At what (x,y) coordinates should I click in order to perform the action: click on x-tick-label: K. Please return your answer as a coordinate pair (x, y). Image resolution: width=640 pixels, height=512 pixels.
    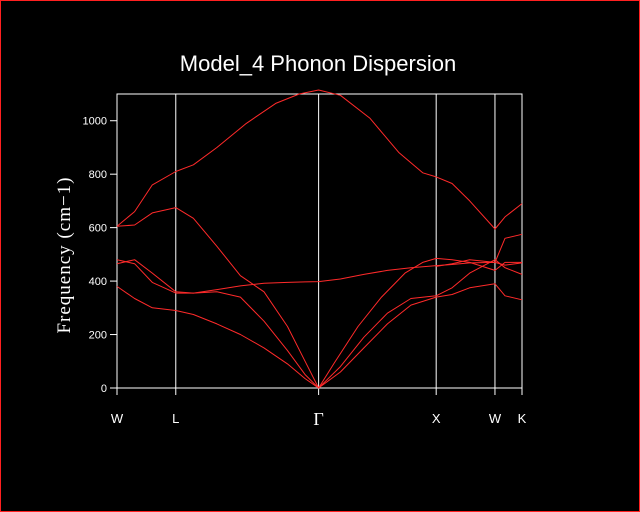
    Looking at the image, I should click on (522, 418).